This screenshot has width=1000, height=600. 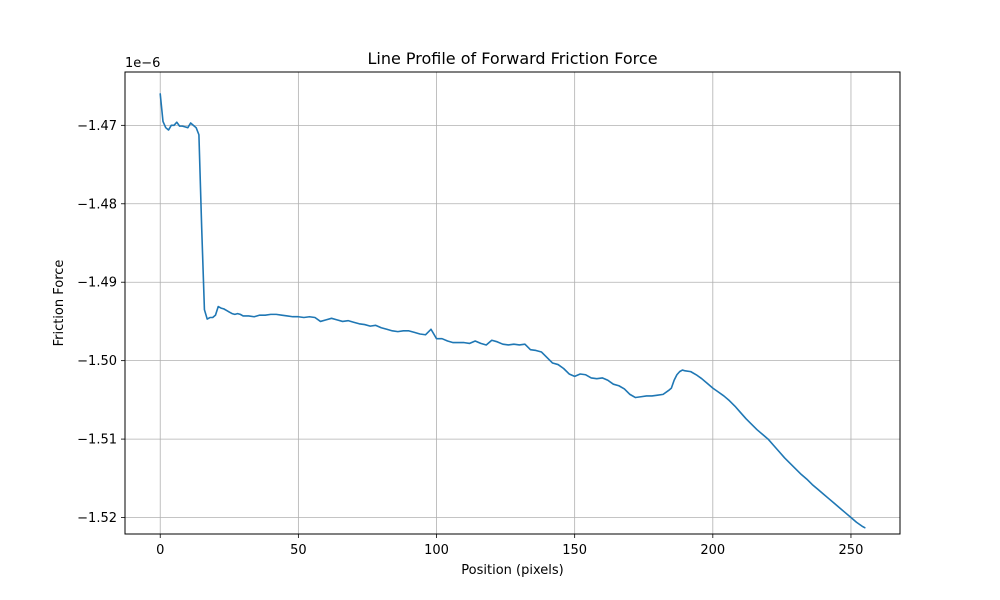 I want to click on y-tick-label: −1.47, so click(x=97, y=126).